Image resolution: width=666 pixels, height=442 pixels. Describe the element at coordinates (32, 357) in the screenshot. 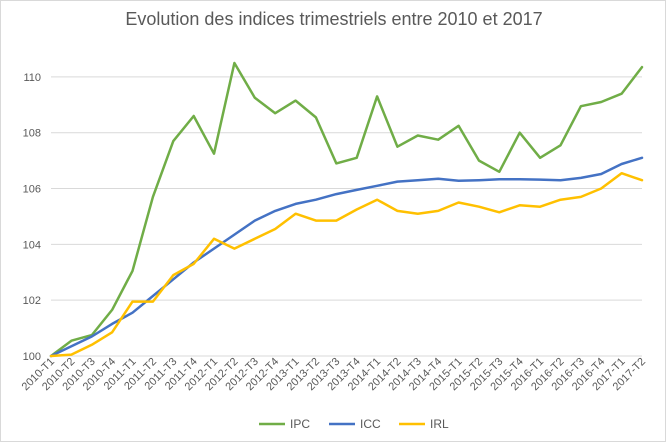

I see `y-tick-label: 100` at that location.